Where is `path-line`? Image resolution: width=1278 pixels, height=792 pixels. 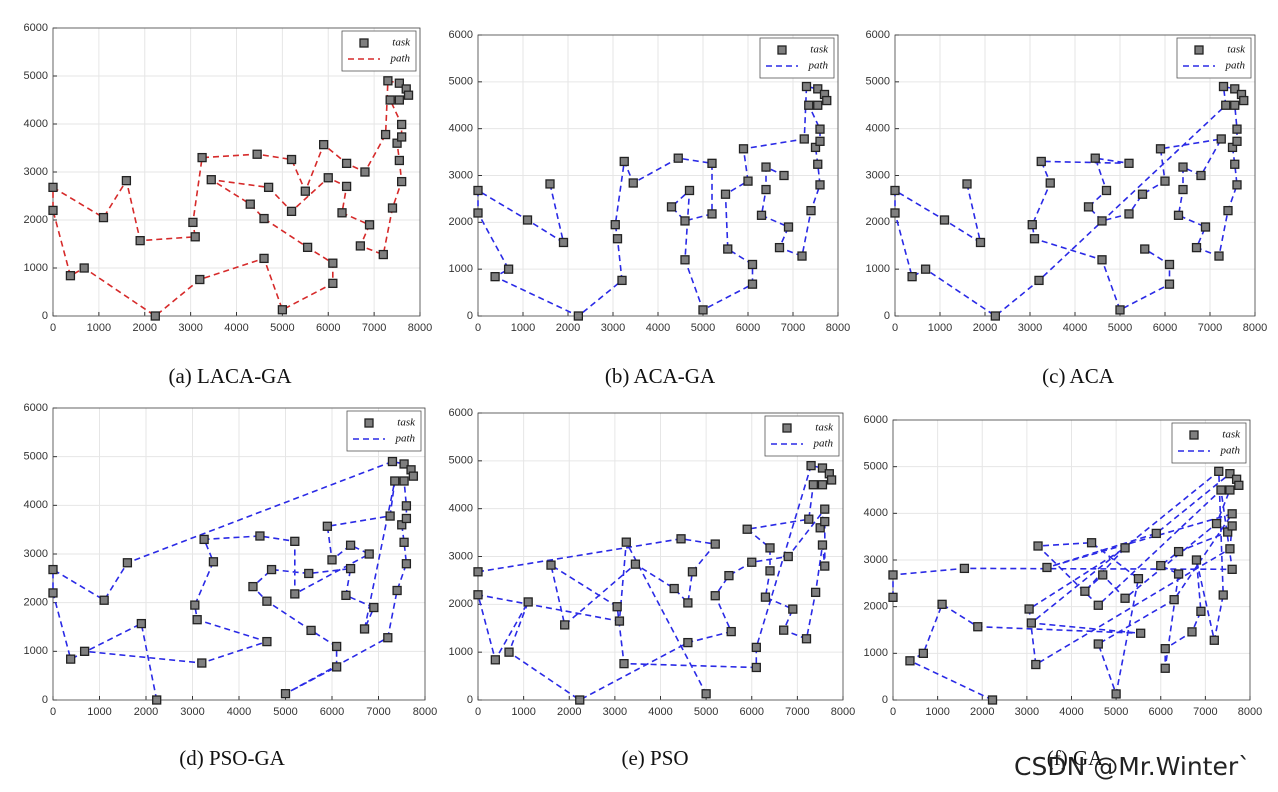
path-line is located at coordinates (652, 201).